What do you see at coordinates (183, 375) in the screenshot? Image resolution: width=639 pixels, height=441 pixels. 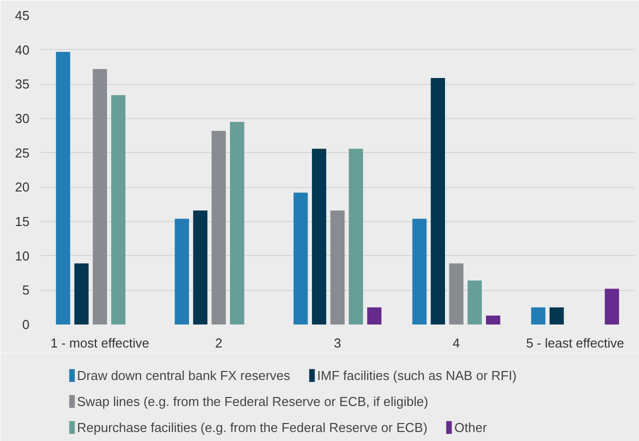 I see `legend-label: Draw down central bank FX reserves` at bounding box center [183, 375].